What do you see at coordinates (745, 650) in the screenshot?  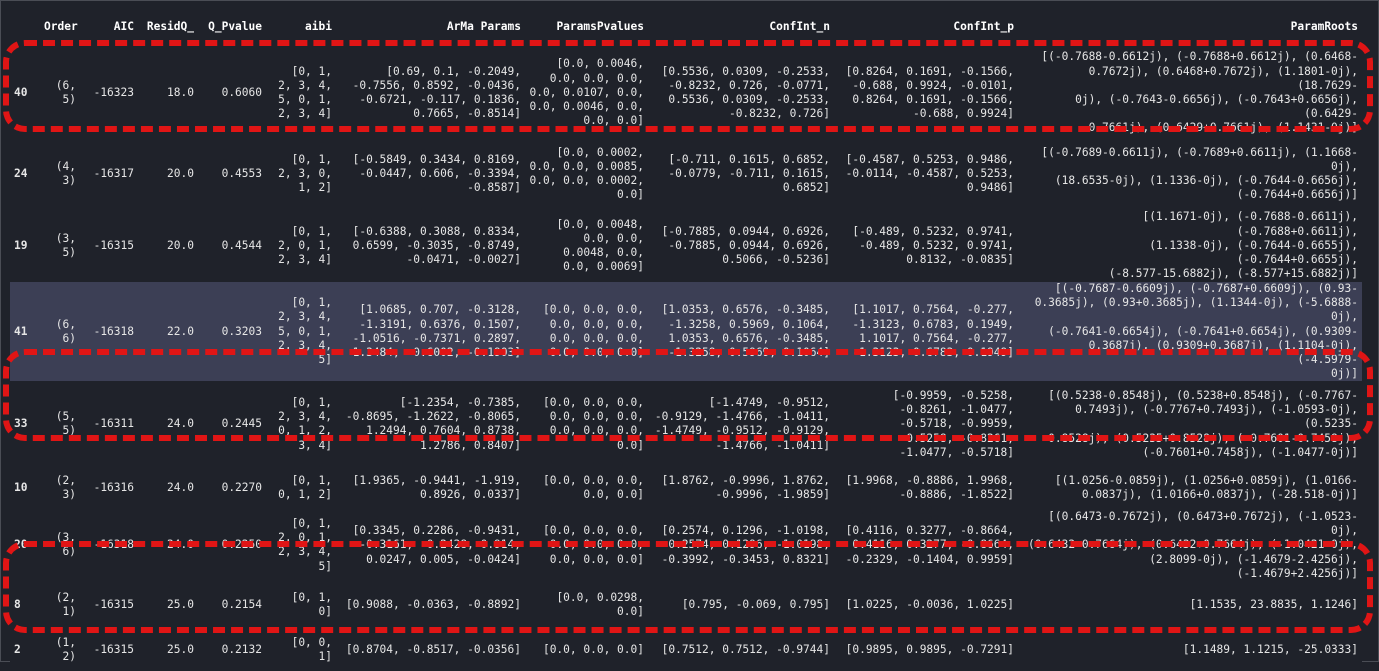 I see `confint-n-cell: [0.7512, 0.7512, -0.9744]` at bounding box center [745, 650].